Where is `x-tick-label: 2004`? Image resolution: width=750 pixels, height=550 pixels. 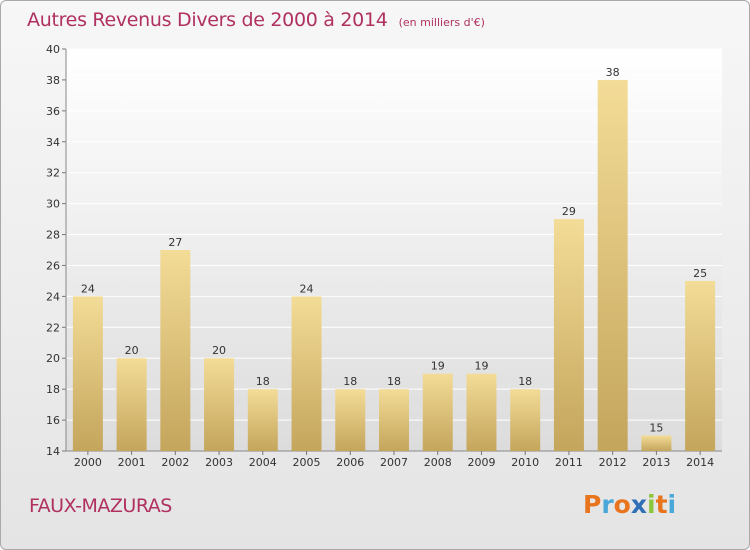 x-tick-label: 2004 is located at coordinates (263, 462).